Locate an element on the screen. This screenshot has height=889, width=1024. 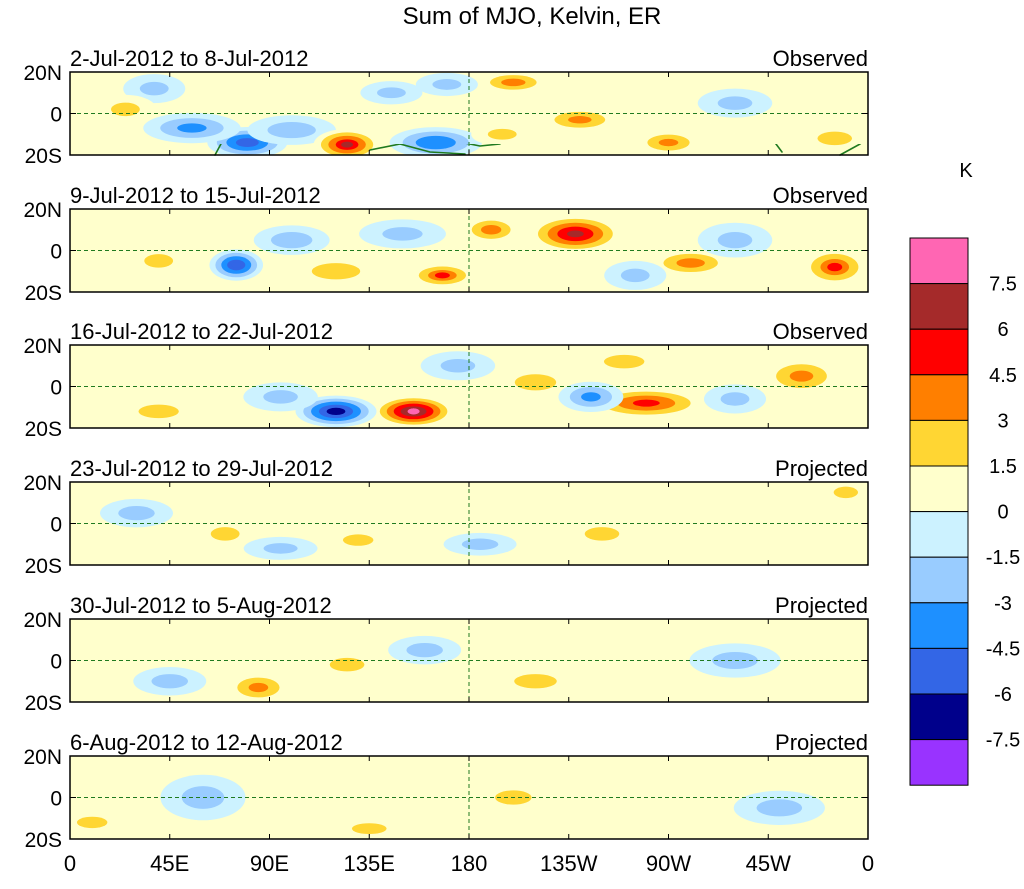
colorbar-unit-label: K is located at coordinates (966, 171).